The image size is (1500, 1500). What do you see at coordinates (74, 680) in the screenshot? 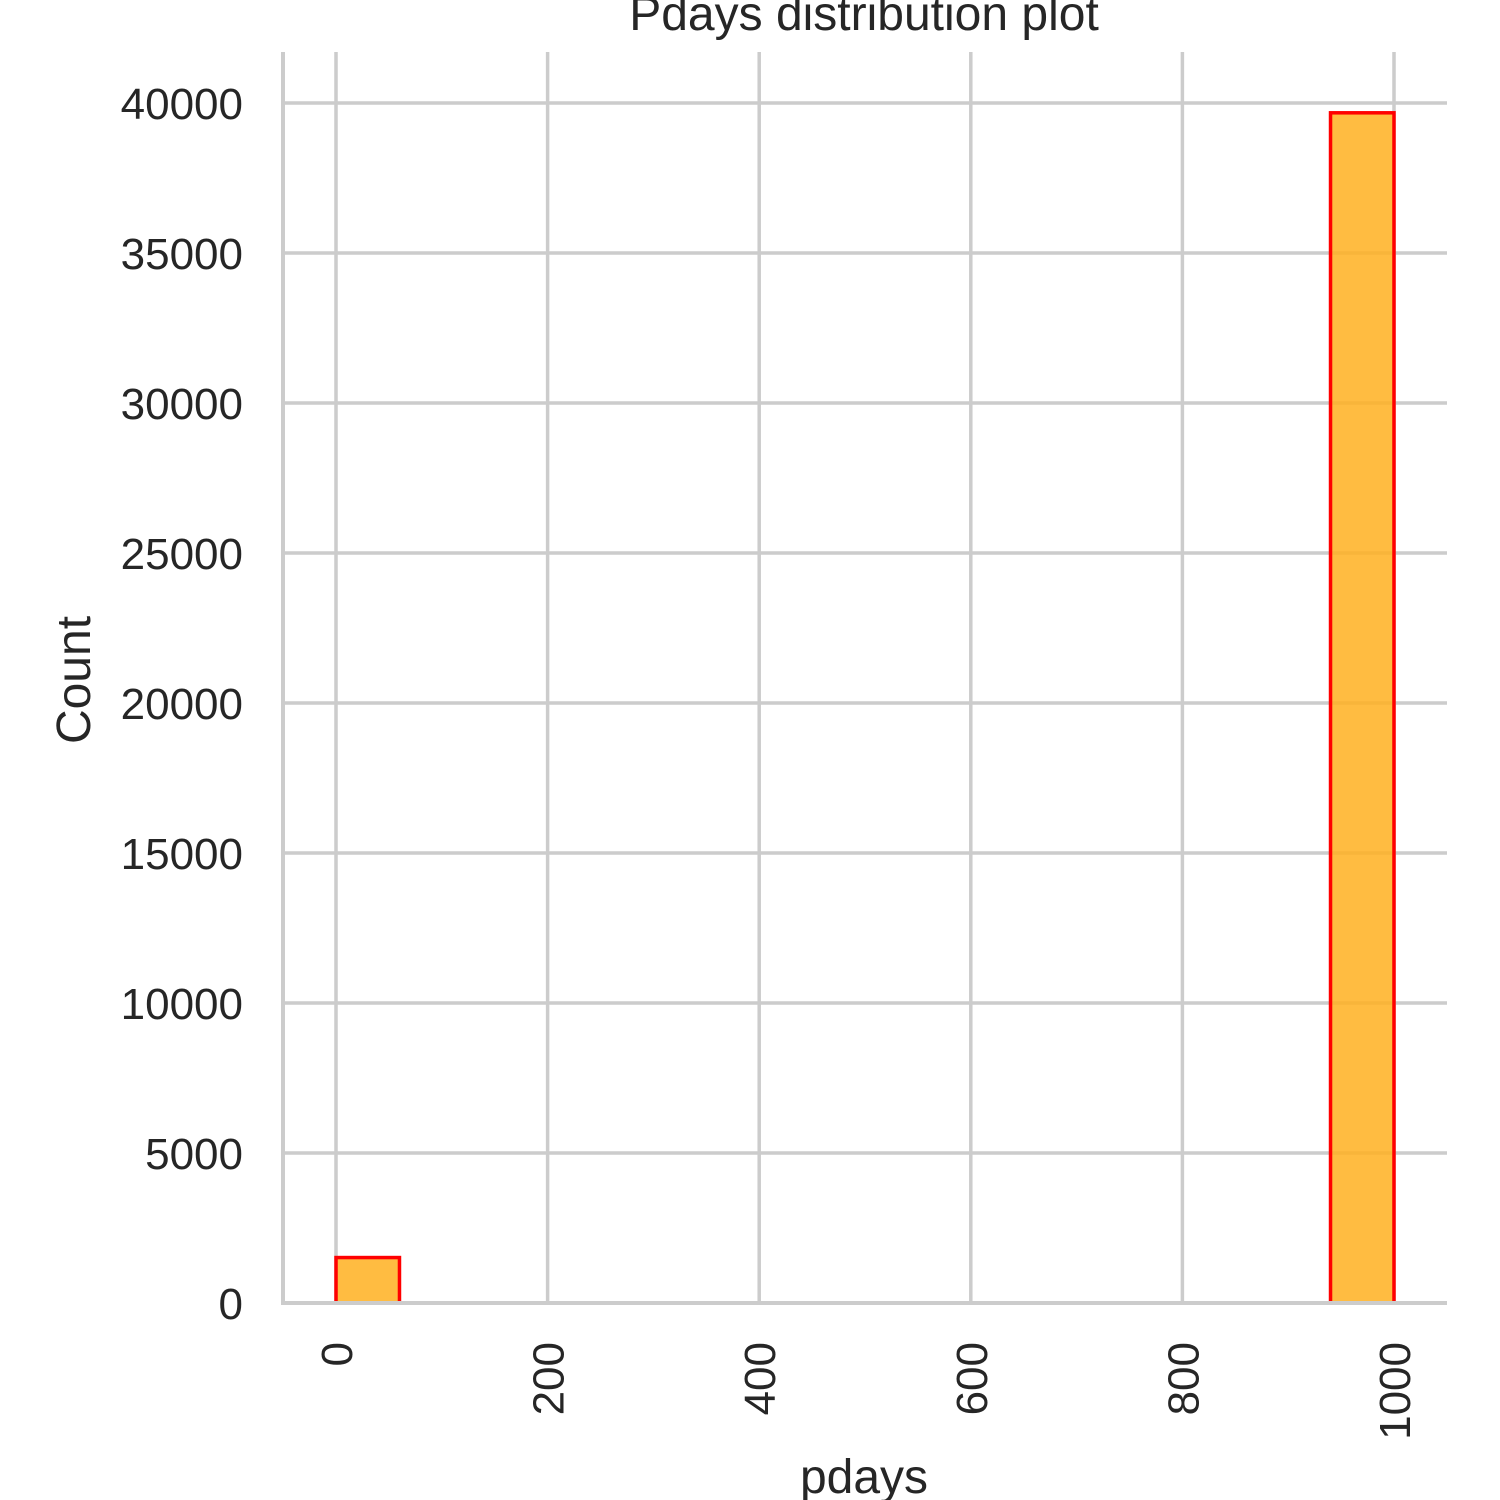
I see `y-axis-label: Count` at bounding box center [74, 680].